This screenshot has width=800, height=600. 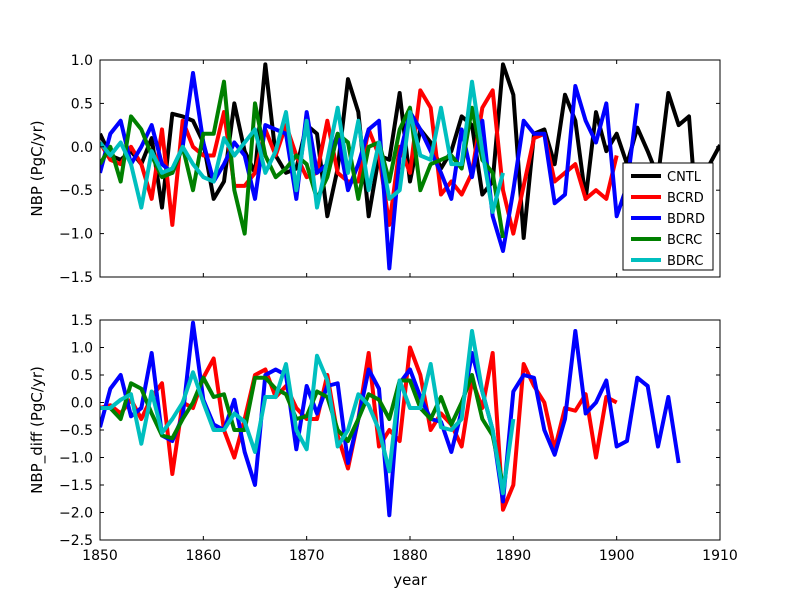 What do you see at coordinates (685, 261) in the screenshot?
I see `legend-label-bdrc: BDRC` at bounding box center [685, 261].